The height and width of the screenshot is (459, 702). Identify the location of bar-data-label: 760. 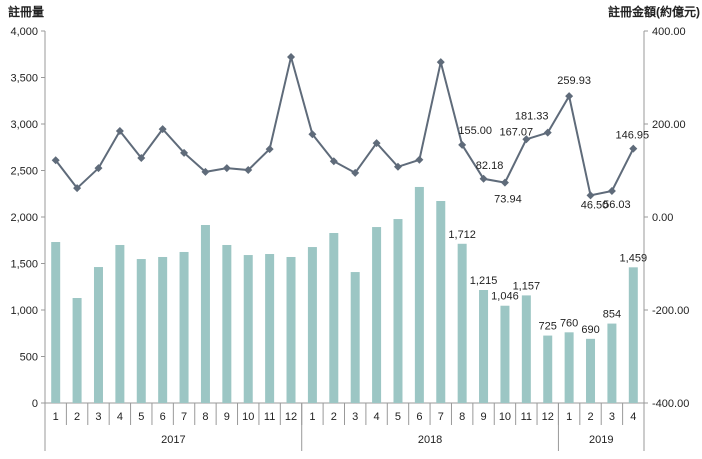
(569, 323).